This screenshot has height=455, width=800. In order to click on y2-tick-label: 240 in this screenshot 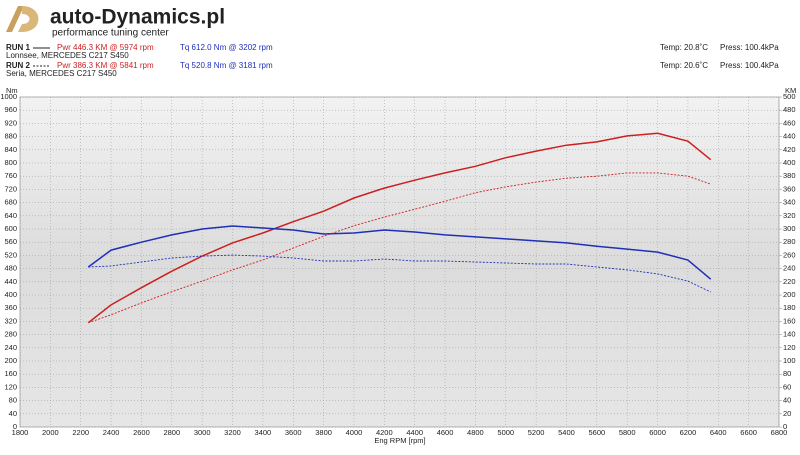, I will do `click(789, 268)`.